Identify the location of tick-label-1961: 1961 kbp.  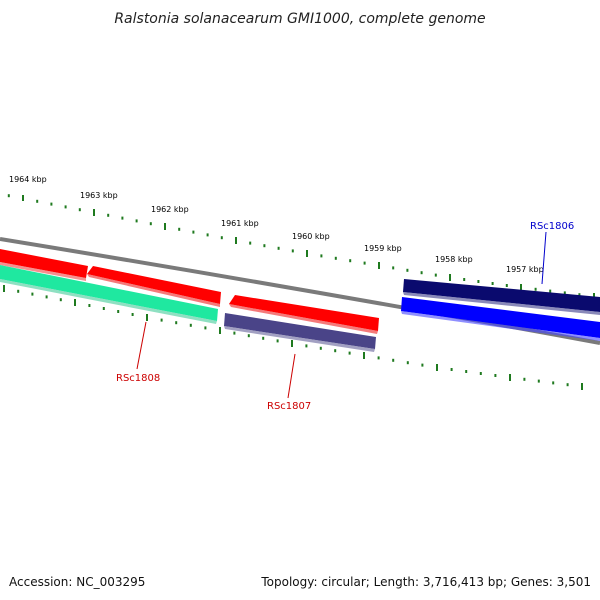
(240, 223).